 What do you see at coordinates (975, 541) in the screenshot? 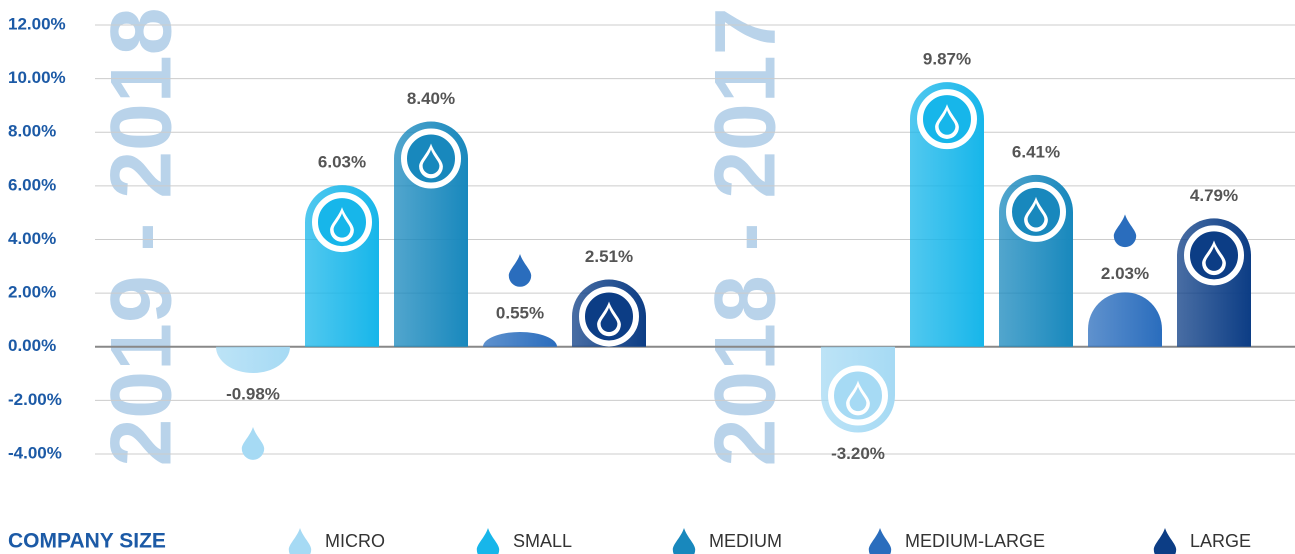
I see `legend-label: MEDIUM-LARGE` at bounding box center [975, 541].